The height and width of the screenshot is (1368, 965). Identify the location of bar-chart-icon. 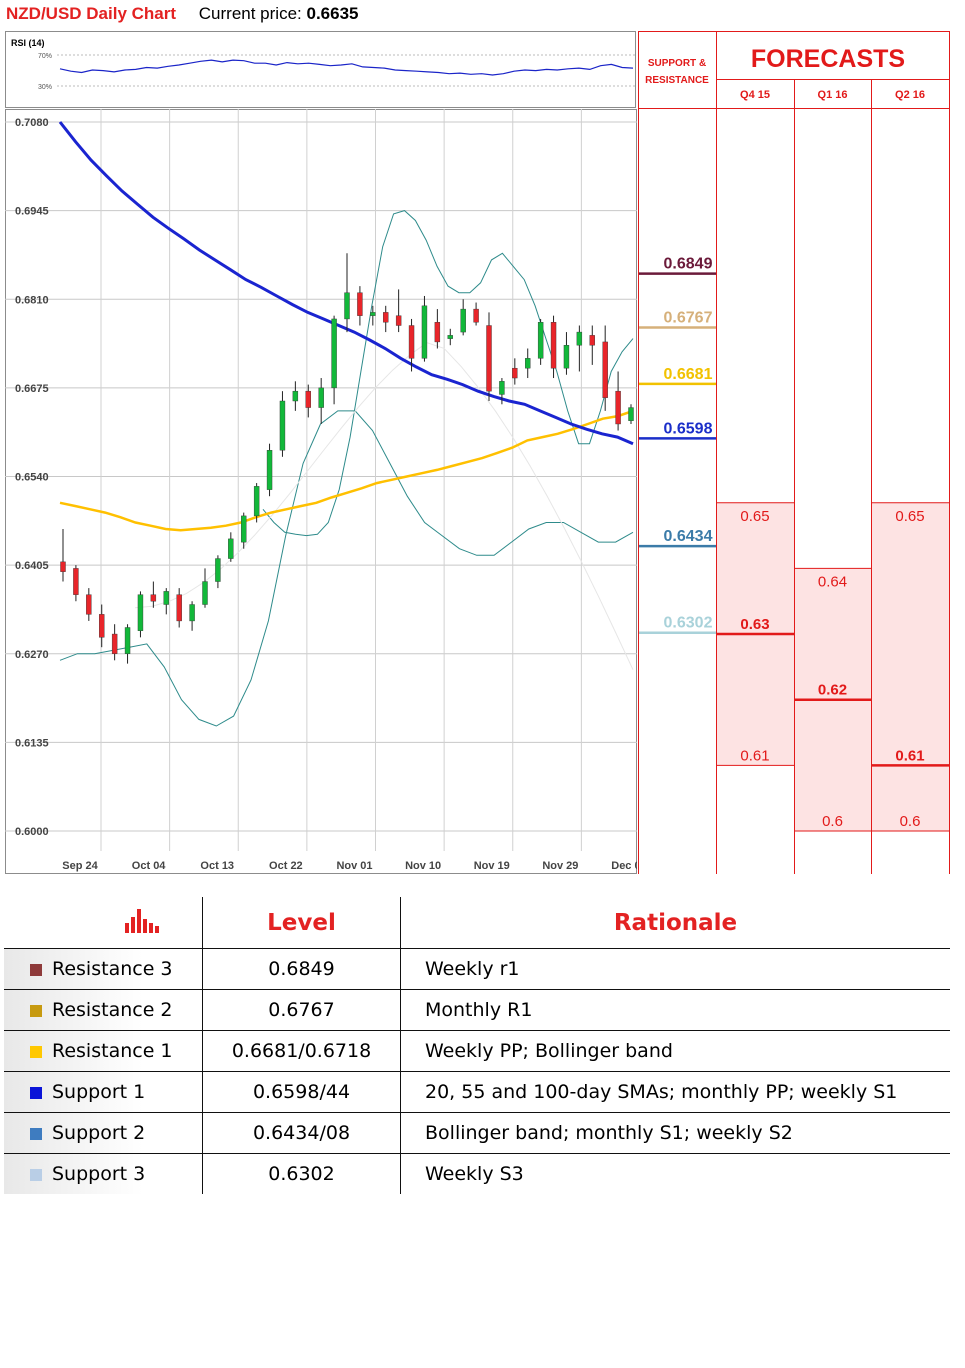
(142, 920).